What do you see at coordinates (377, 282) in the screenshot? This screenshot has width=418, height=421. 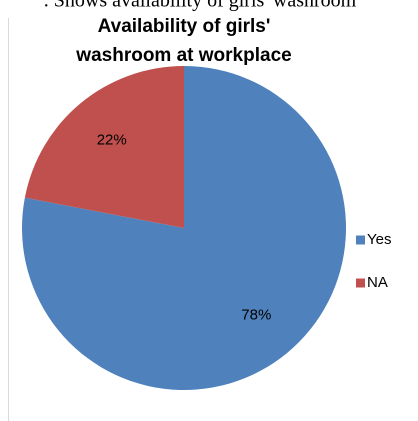 I see `legend-label: NA` at bounding box center [377, 282].